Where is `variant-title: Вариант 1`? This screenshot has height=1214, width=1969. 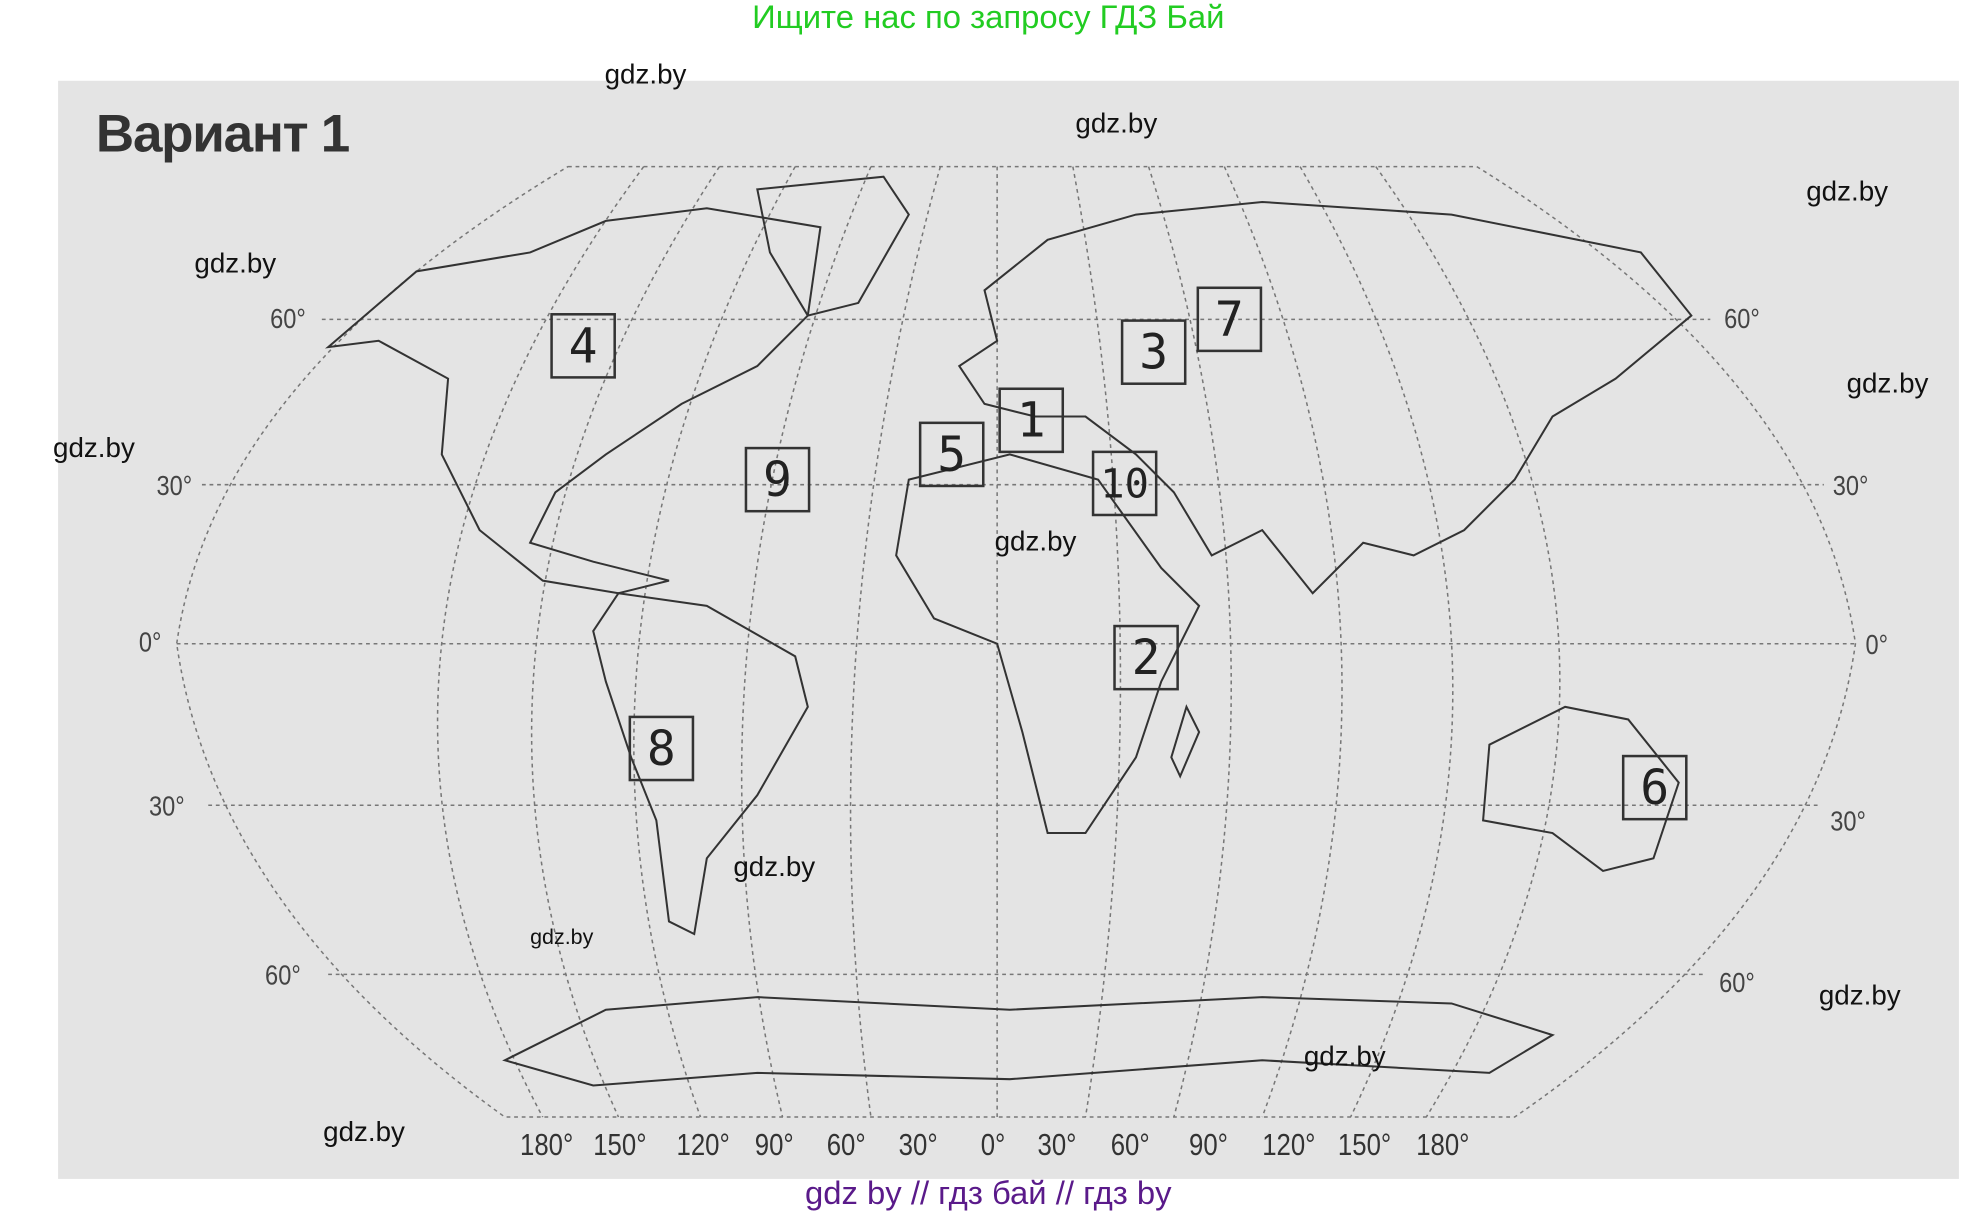
variant-title: Вариант 1 is located at coordinates (222, 133).